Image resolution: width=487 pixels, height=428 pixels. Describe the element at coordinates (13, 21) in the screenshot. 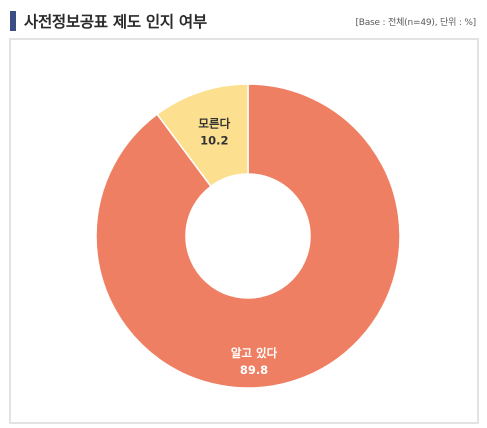

I see `title-accent-bar` at that location.